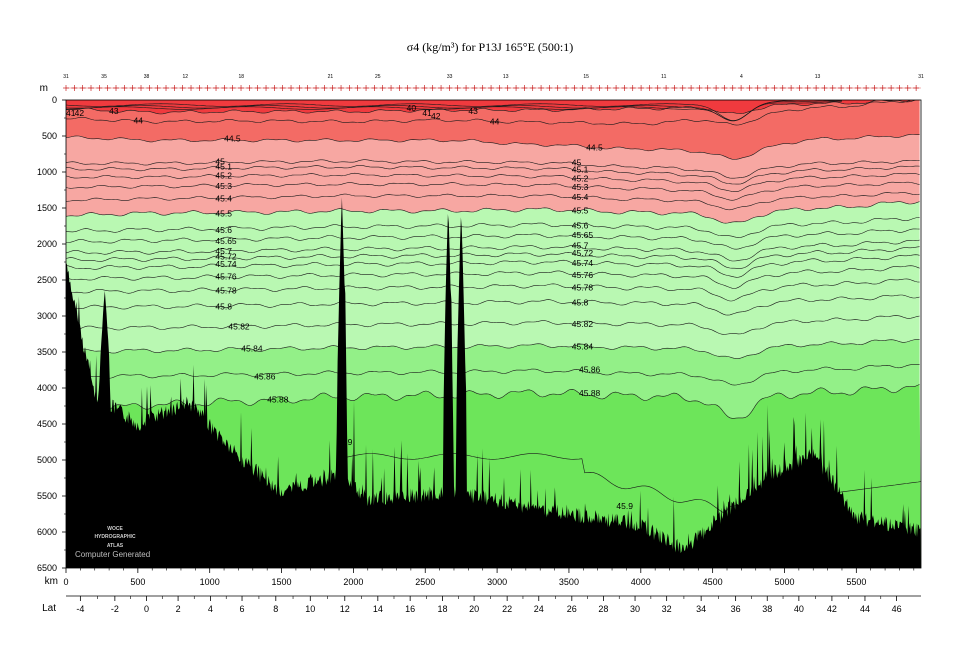 The image size is (980, 650). Describe the element at coordinates (47, 568) in the screenshot. I see `y-tick-label: 6500` at that location.